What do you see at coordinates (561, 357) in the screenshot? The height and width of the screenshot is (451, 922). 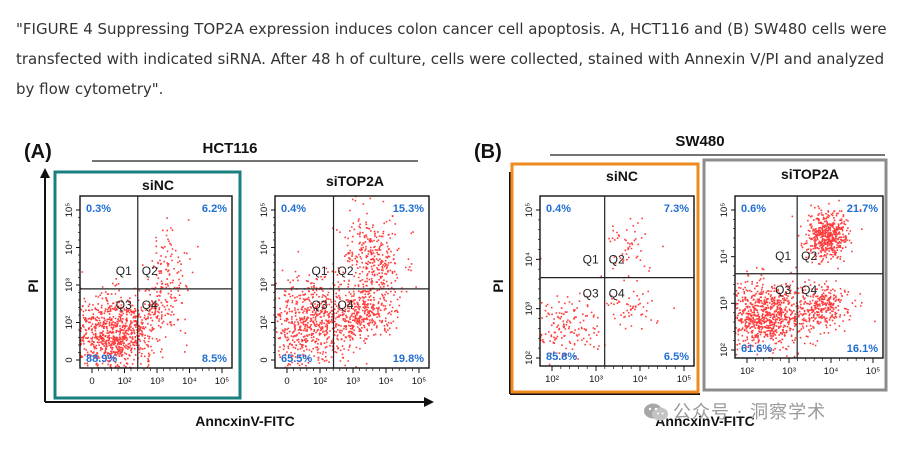 I see `quadrant-percentage-q3: 85.8%` at bounding box center [561, 357].